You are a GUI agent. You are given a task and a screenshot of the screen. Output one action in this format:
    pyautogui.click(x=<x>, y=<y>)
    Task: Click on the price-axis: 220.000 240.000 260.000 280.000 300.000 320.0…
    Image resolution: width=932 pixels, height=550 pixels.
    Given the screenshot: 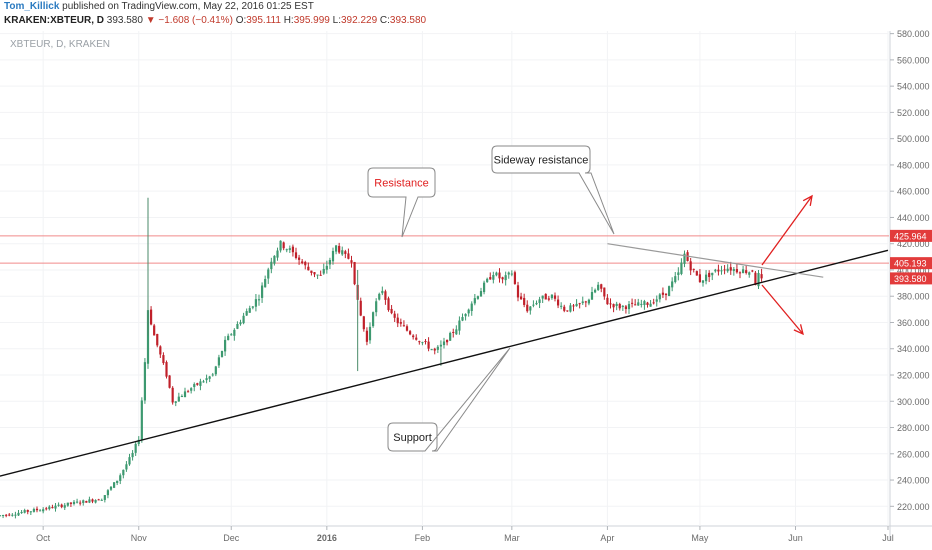 What is the action you would take?
    pyautogui.click(x=911, y=270)
    